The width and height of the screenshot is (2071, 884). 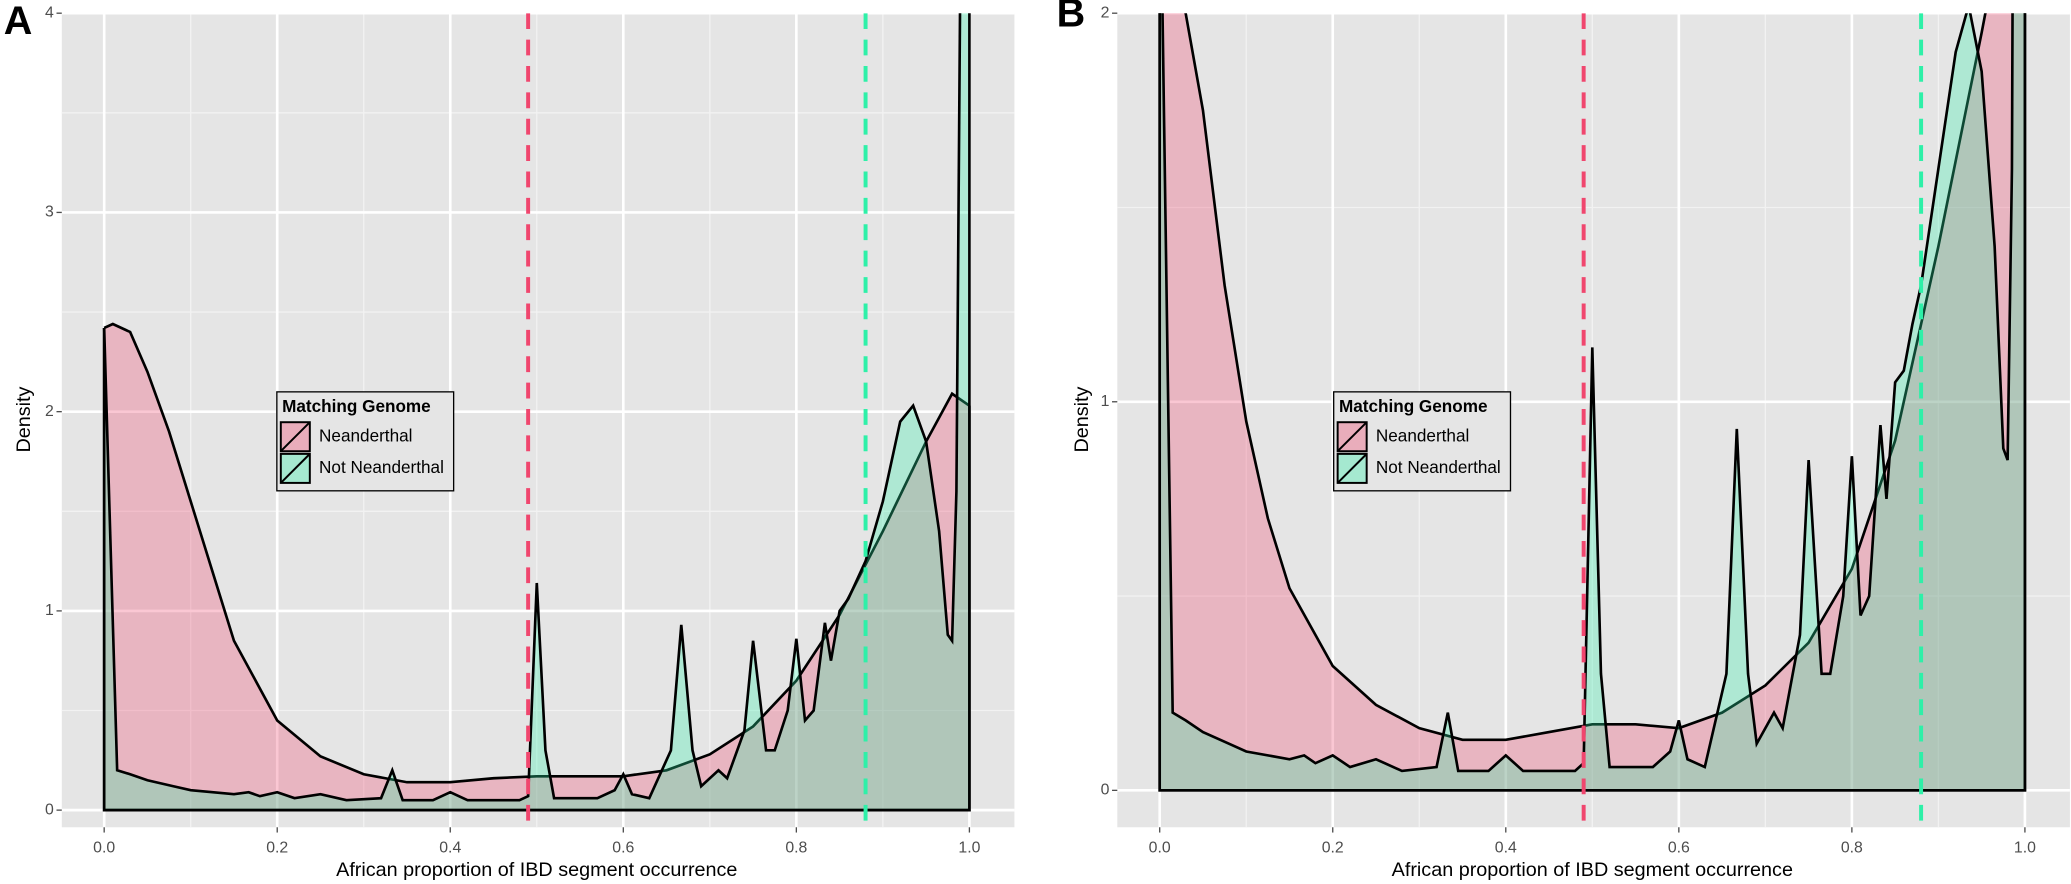 I want to click on y-tick-label: 4, so click(x=49, y=12).